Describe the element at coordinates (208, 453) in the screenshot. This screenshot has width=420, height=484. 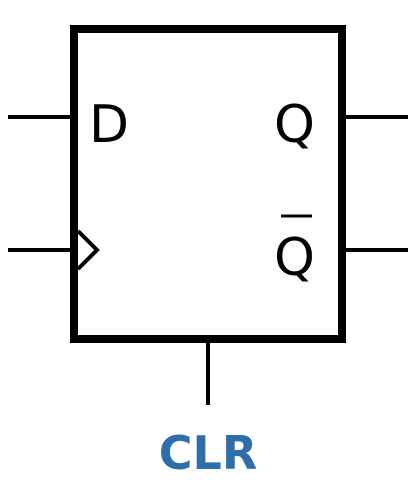
I see `clr-pin-label: CLR` at that location.